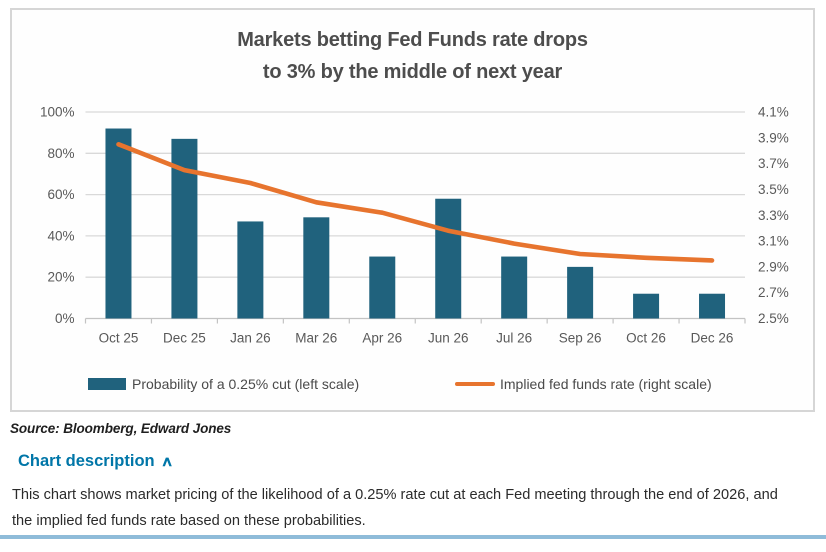  I want to click on chart-title-line2: to 3% by the middle of next year, so click(412, 72).